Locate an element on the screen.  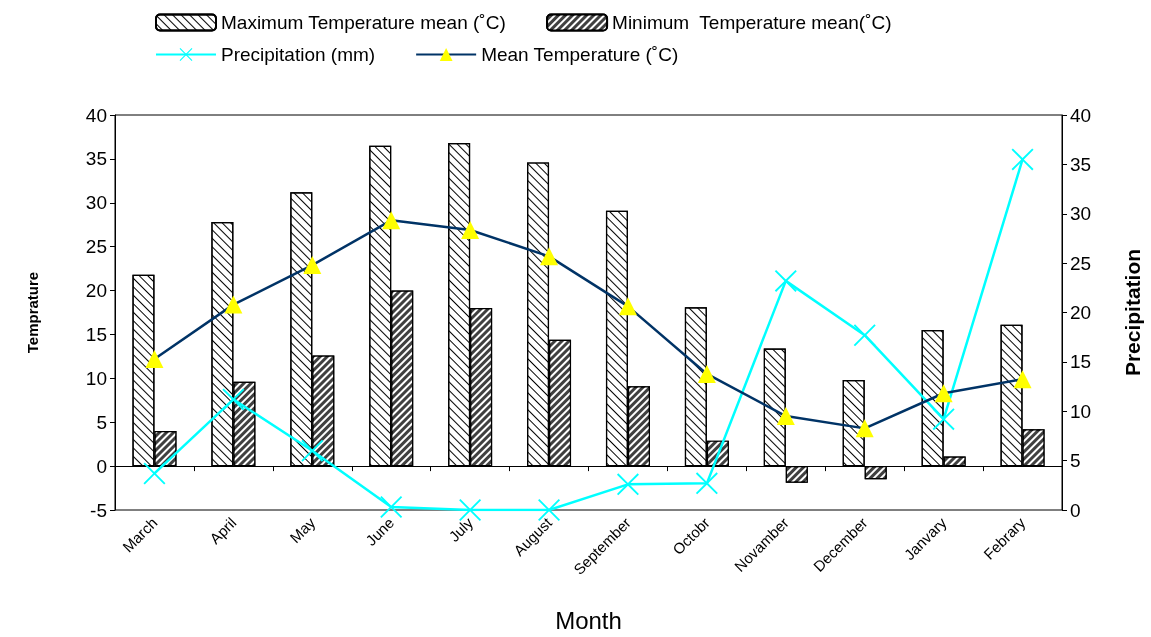
y-tick-label: 30 is located at coordinates (96, 203).